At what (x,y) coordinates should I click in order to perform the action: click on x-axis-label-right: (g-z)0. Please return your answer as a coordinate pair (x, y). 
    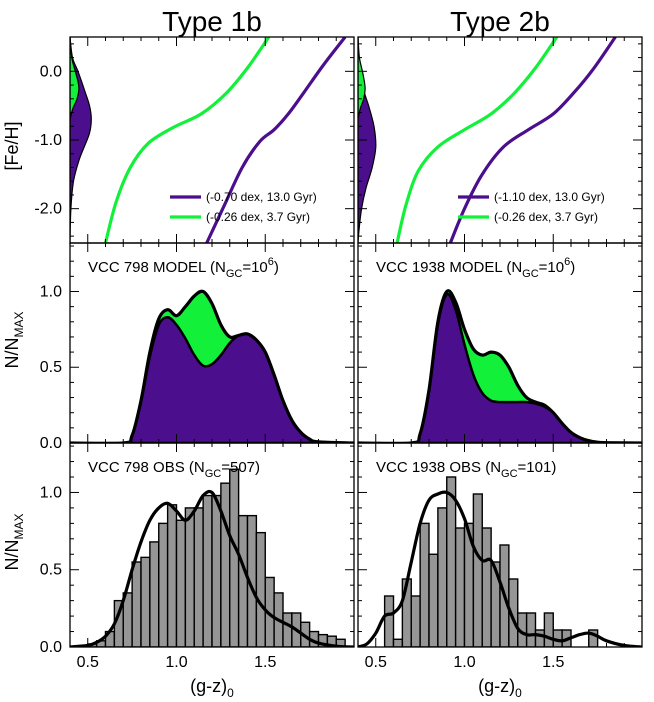
    Looking at the image, I should click on (500, 688).